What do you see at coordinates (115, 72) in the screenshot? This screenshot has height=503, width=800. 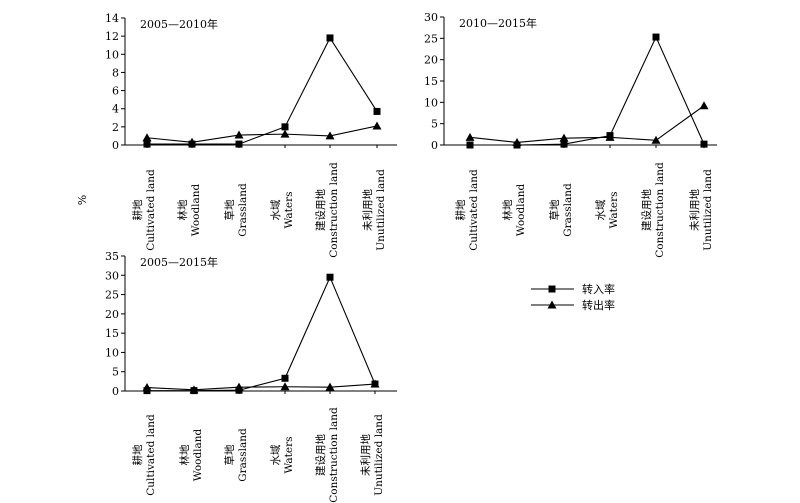 I see `y-tick-label: 8` at bounding box center [115, 72].